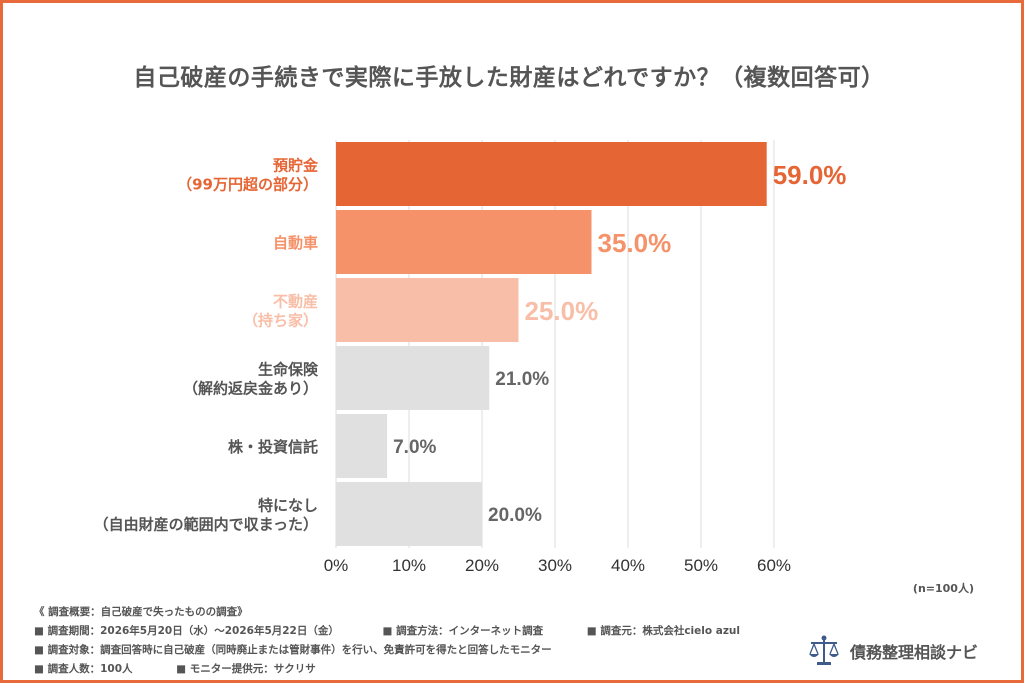 Image resolution: width=1024 pixels, height=683 pixels. I want to click on x-tick-label-4: 40%, so click(628, 565).